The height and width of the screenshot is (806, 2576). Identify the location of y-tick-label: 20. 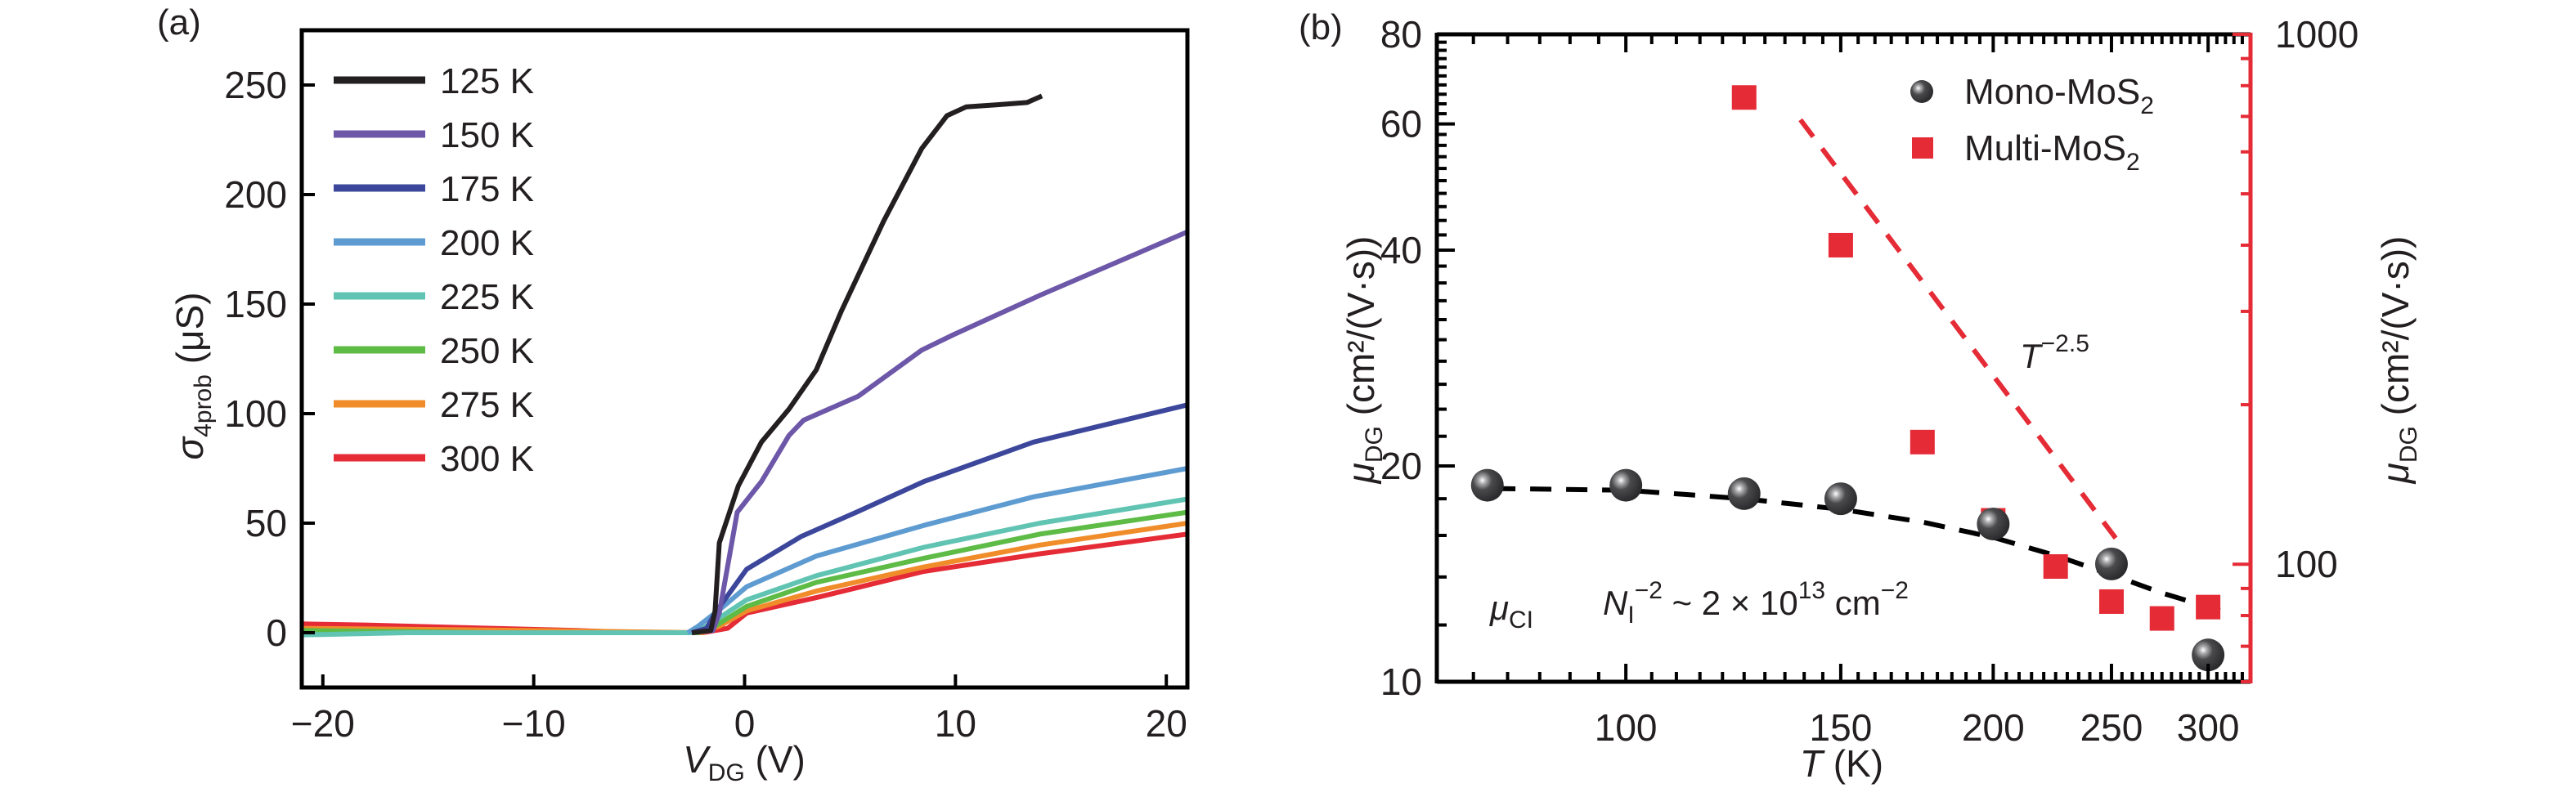
(1401, 466).